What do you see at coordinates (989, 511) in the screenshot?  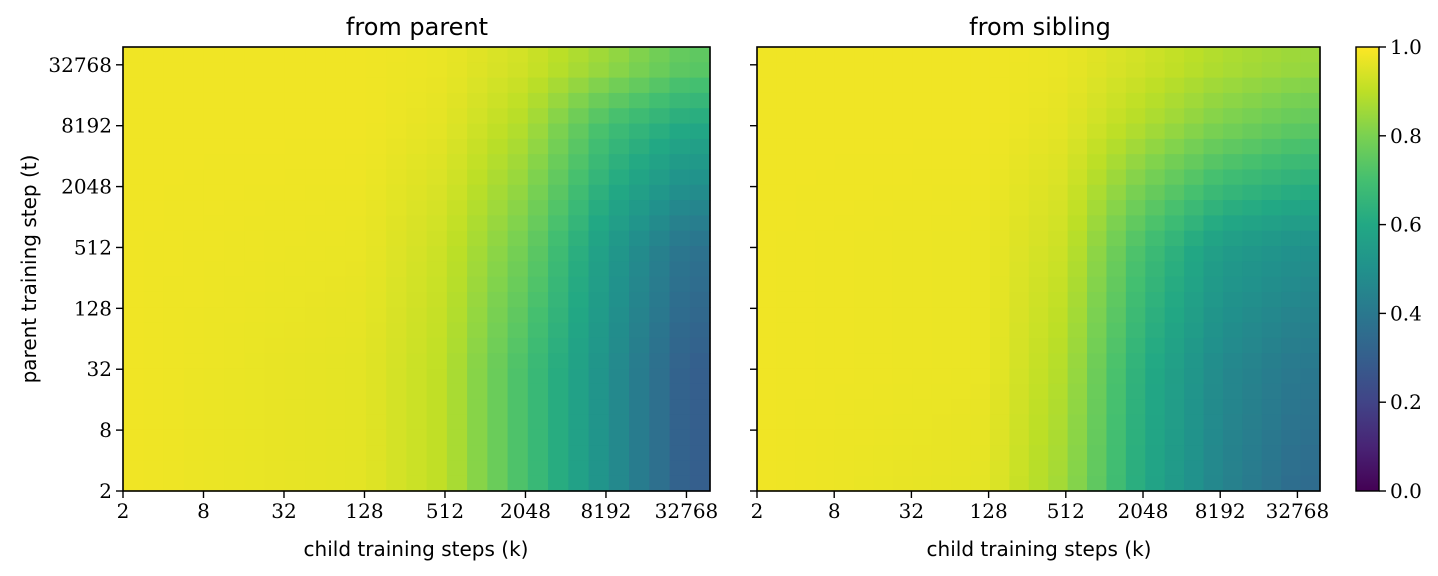 I see `x-tick-label: 128` at bounding box center [989, 511].